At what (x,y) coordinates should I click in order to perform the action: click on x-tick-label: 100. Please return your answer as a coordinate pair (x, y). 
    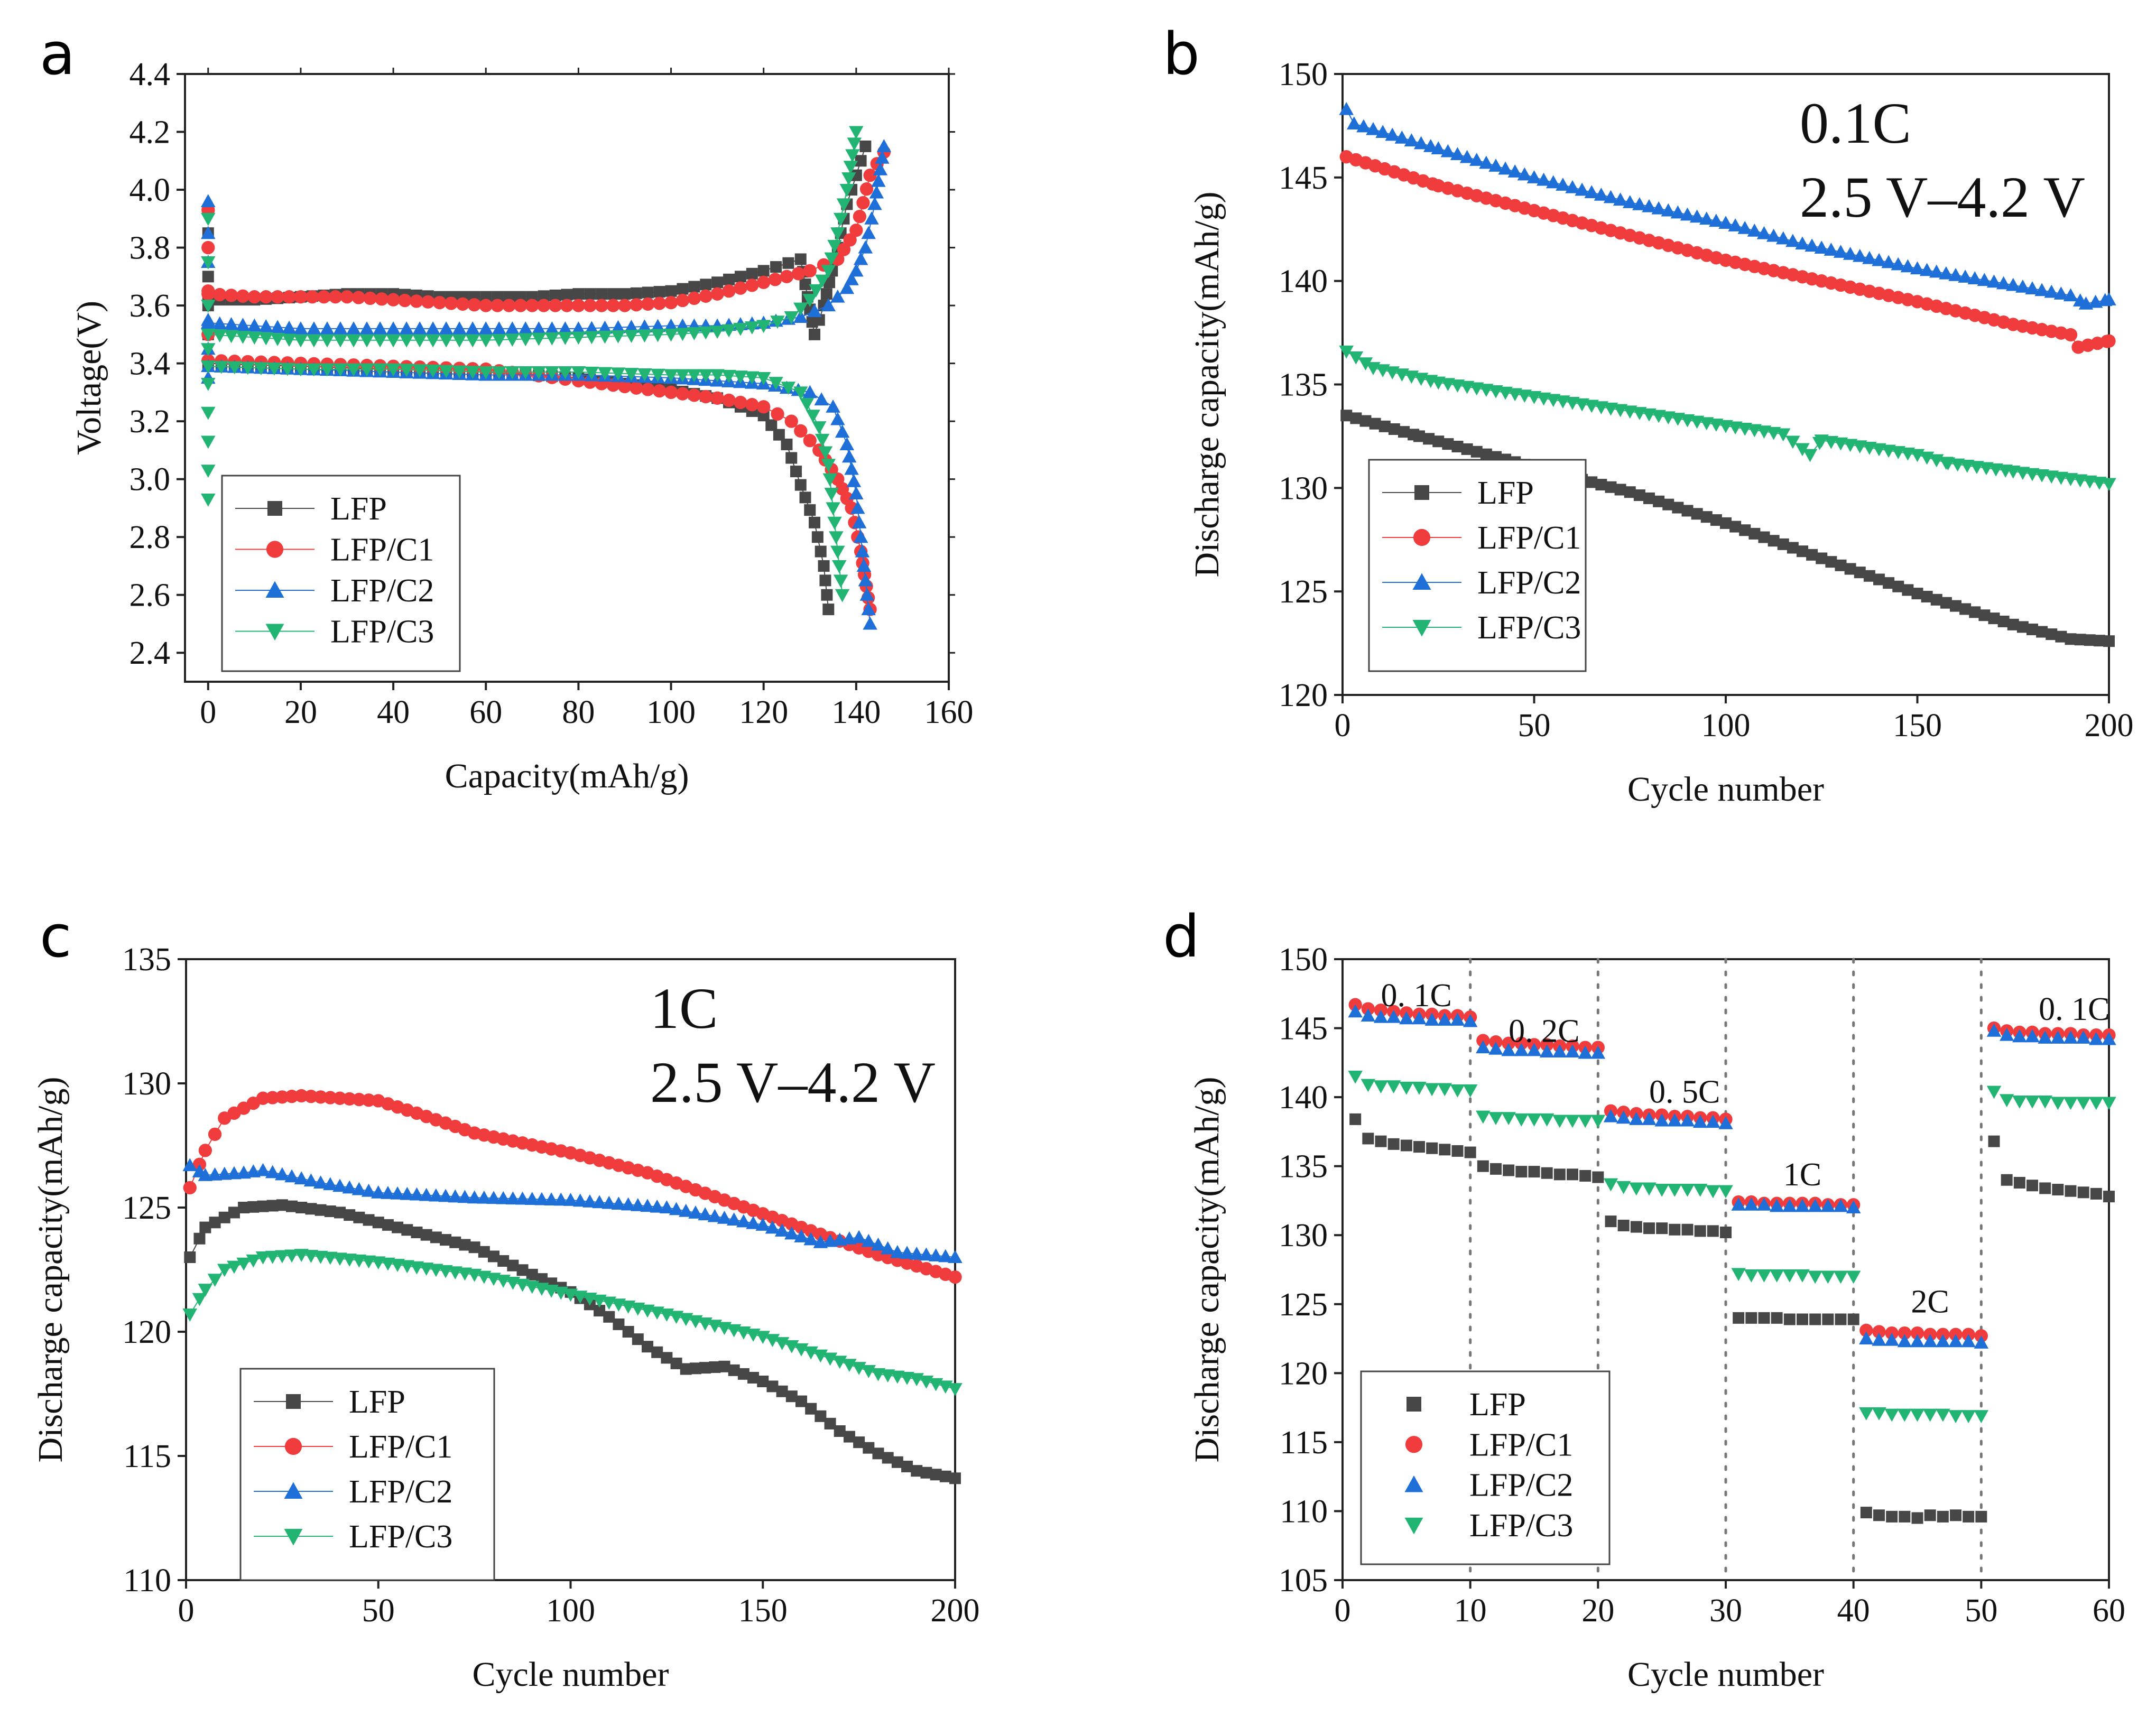
    Looking at the image, I should click on (671, 712).